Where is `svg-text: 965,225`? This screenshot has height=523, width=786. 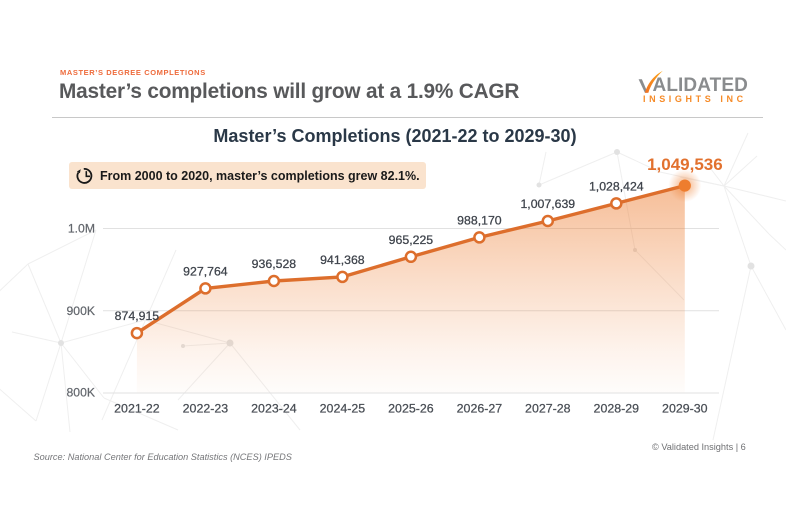
svg-text: 965,225 is located at coordinates (411, 240).